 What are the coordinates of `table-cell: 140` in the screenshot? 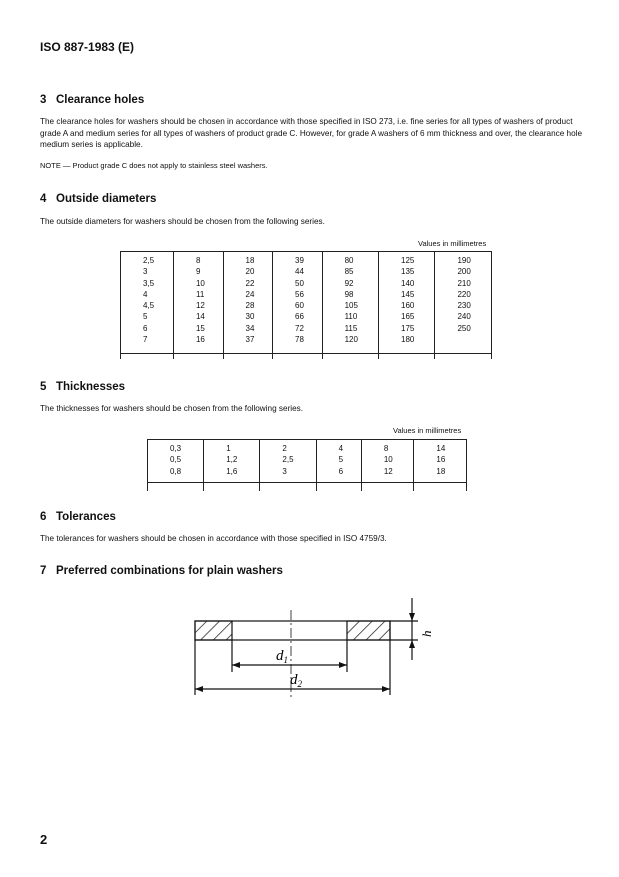 It's located at (407, 283).